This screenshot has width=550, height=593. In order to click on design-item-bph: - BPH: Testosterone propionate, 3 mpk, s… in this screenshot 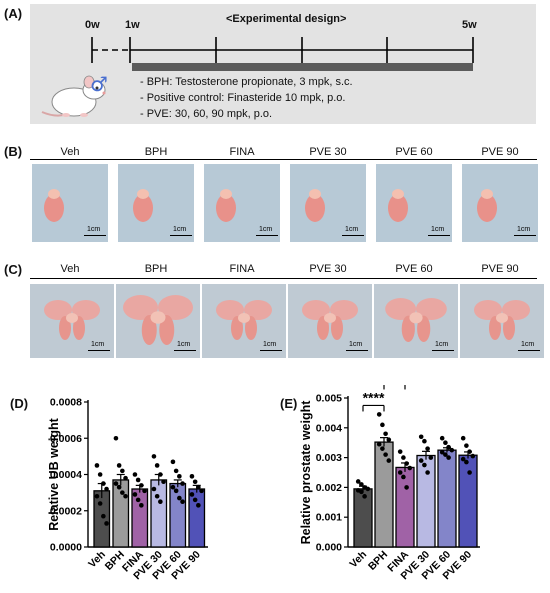, I will do `click(246, 82)`.